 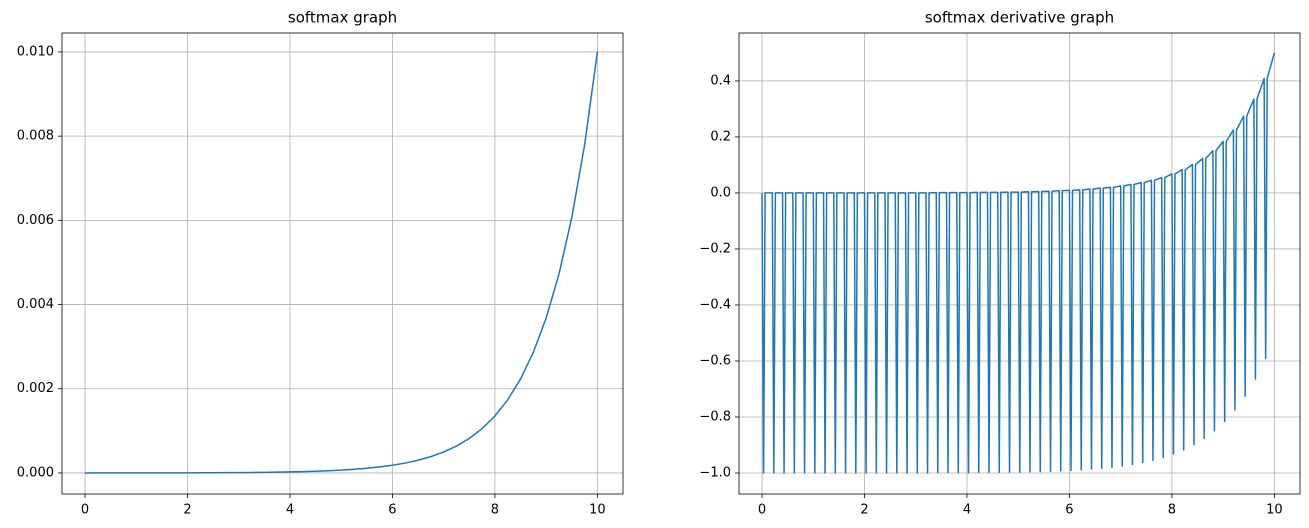 I want to click on chart-title: softmax graph, so click(x=342, y=18).